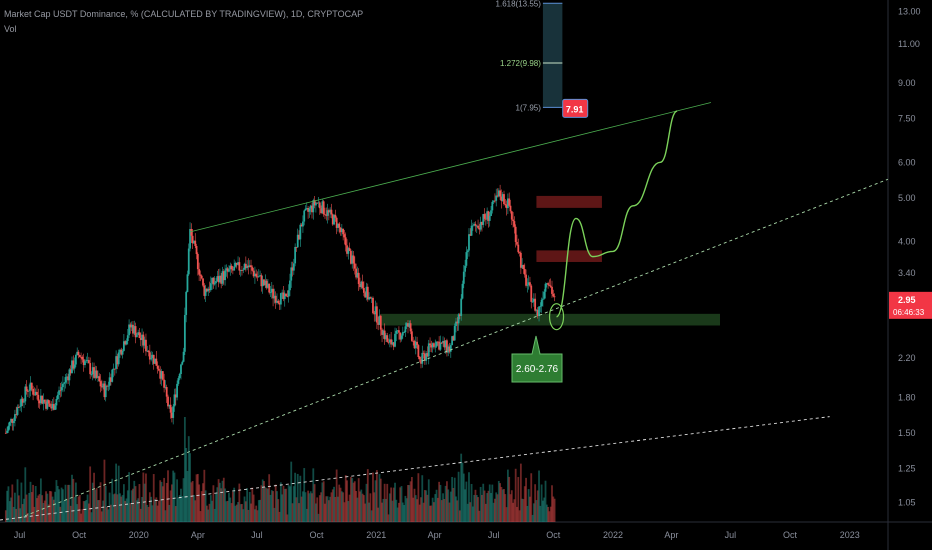 The image size is (932, 550). Describe the element at coordinates (907, 468) in the screenshot. I see `y-axis-tick: 1.25` at that location.